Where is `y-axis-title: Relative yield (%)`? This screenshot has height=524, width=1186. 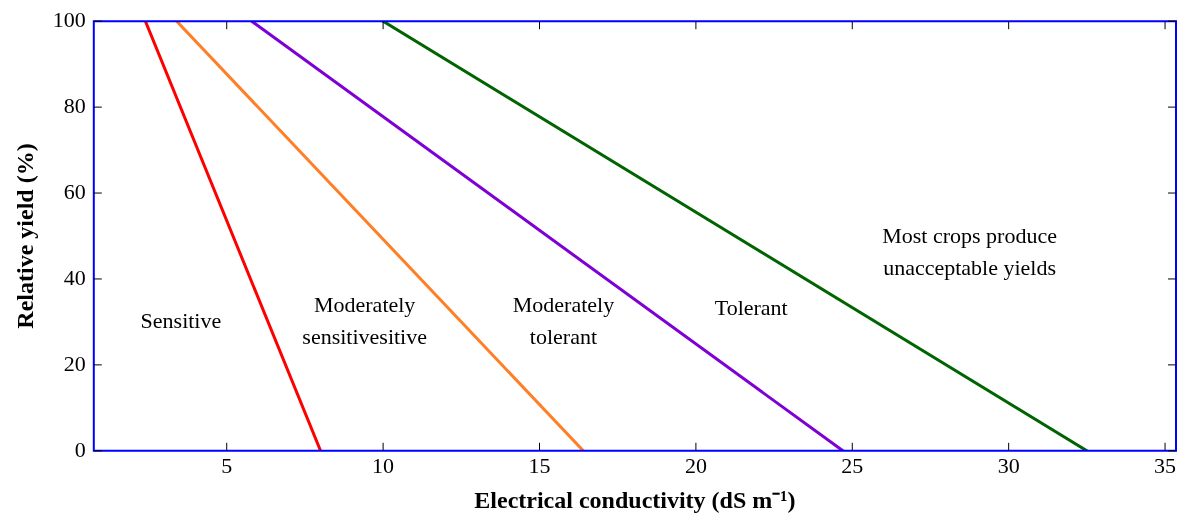 y-axis-title: Relative yield (%) is located at coordinates (24, 236).